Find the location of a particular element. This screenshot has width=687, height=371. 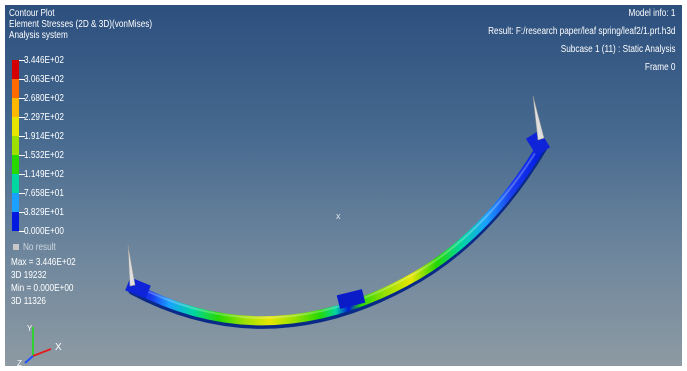

result-type-label: Element Stresses (2D & 3D)(vonMises) is located at coordinates (81, 24).